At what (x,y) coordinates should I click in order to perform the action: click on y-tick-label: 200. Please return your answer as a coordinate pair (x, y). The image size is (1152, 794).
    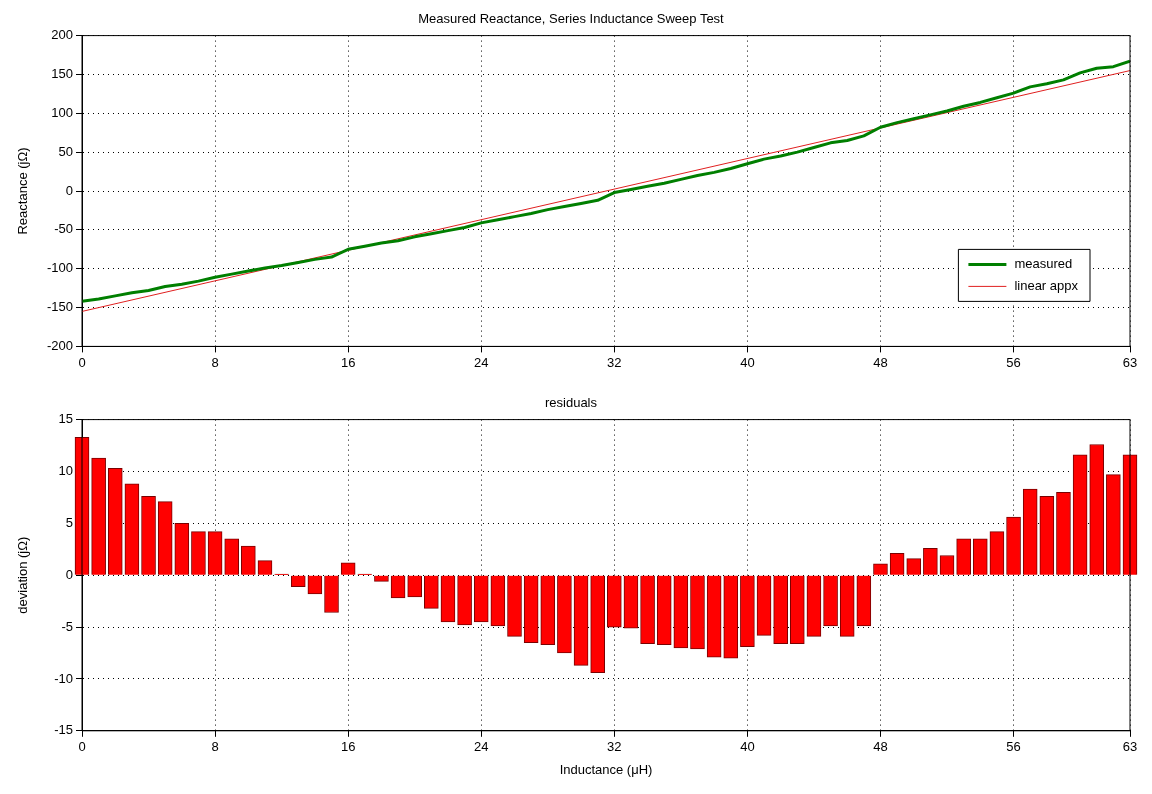
    Looking at the image, I should click on (62, 35).